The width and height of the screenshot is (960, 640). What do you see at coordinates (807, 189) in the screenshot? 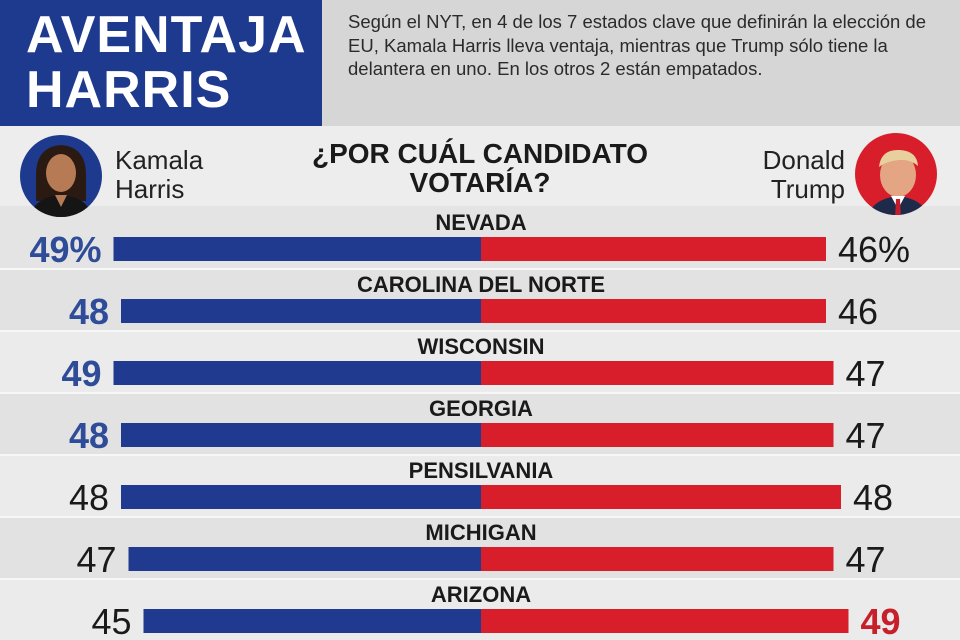
I see `trump-last-name: Trump` at bounding box center [807, 189].